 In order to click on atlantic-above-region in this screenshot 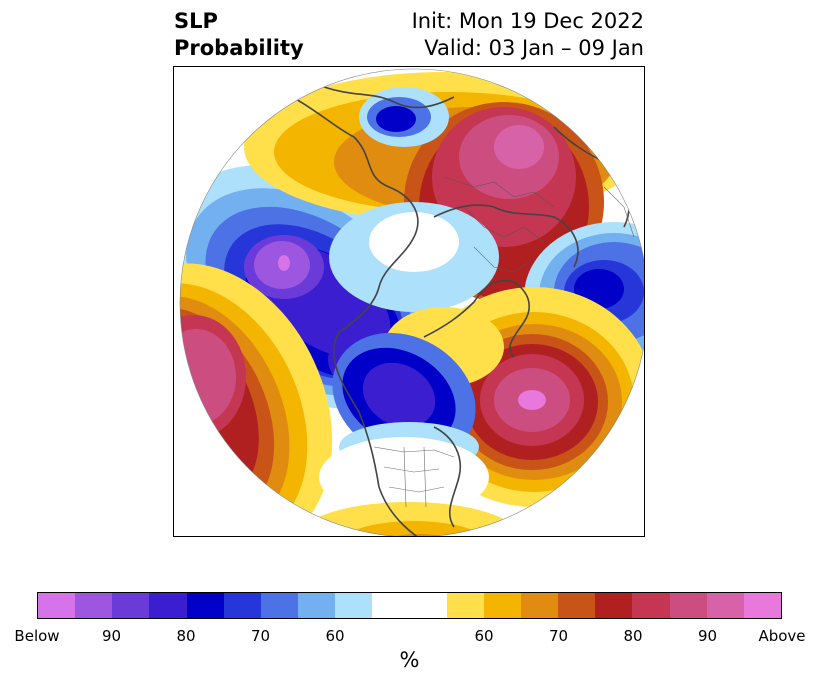, I will do `click(514, 397)`.